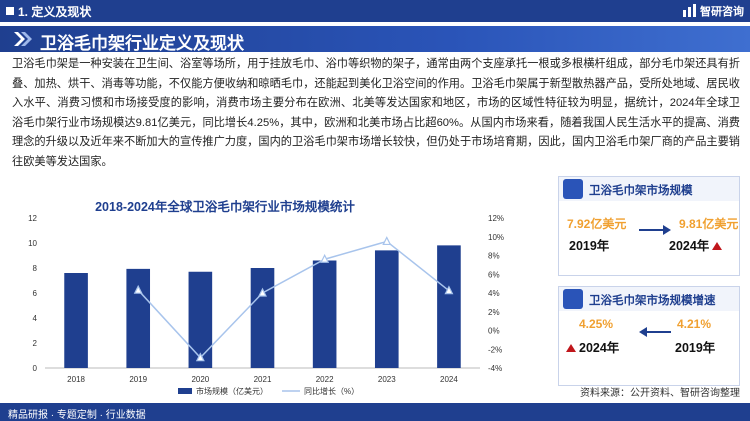 The width and height of the screenshot is (750, 421). What do you see at coordinates (293, 299) in the screenshot?
I see `growth-line` at bounding box center [293, 299].